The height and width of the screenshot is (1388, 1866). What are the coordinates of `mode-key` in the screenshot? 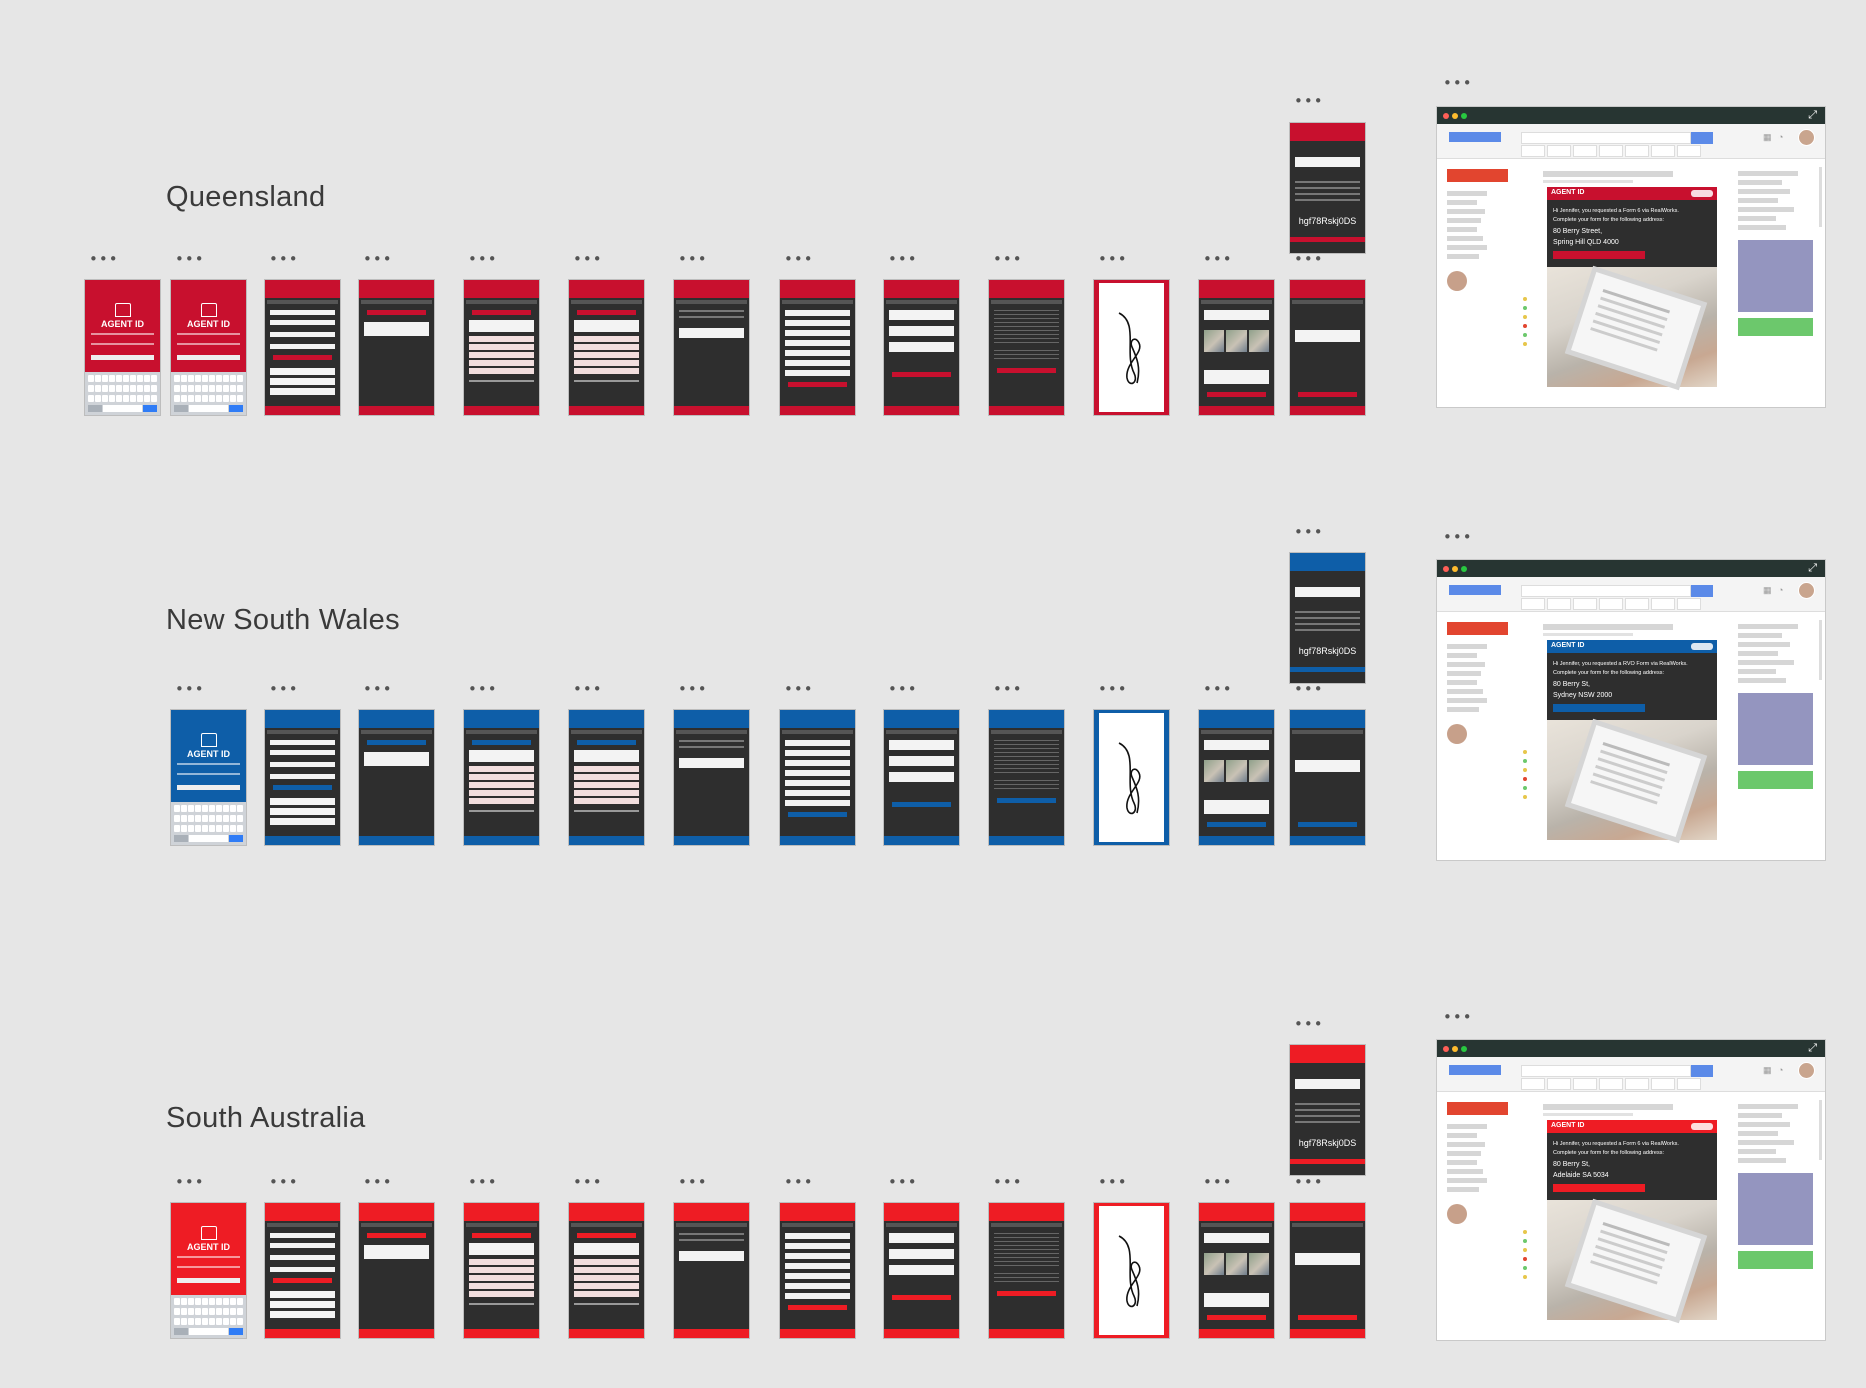 It's located at (95, 408).